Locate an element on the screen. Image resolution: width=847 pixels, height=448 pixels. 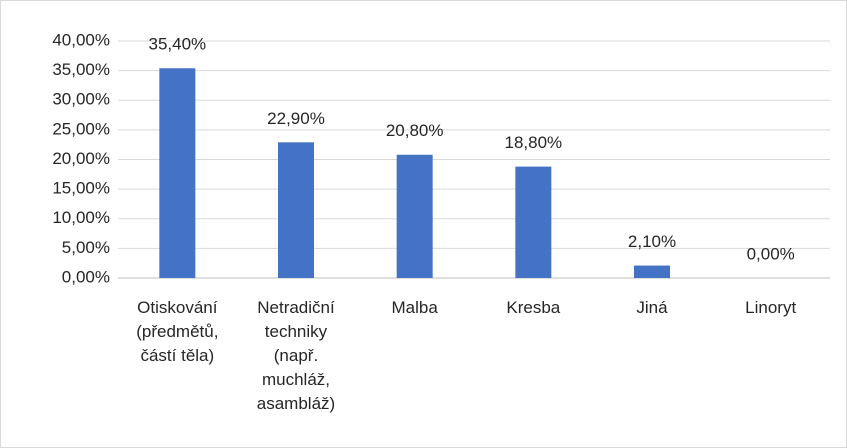
value-label: 18,80% is located at coordinates (533, 142).